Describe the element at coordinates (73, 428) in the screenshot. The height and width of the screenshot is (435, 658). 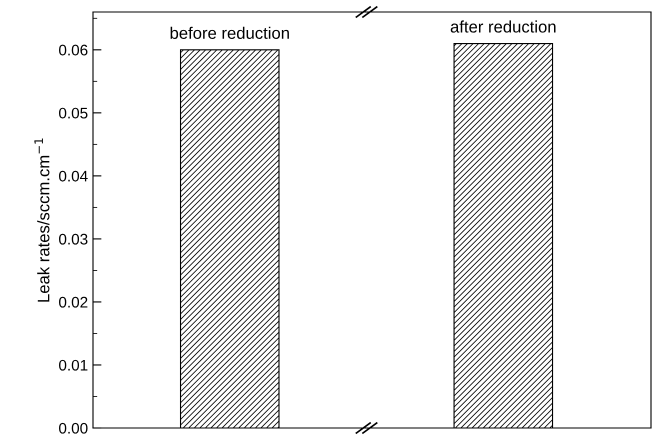
I see `y-tick-label: 0.00` at that location.